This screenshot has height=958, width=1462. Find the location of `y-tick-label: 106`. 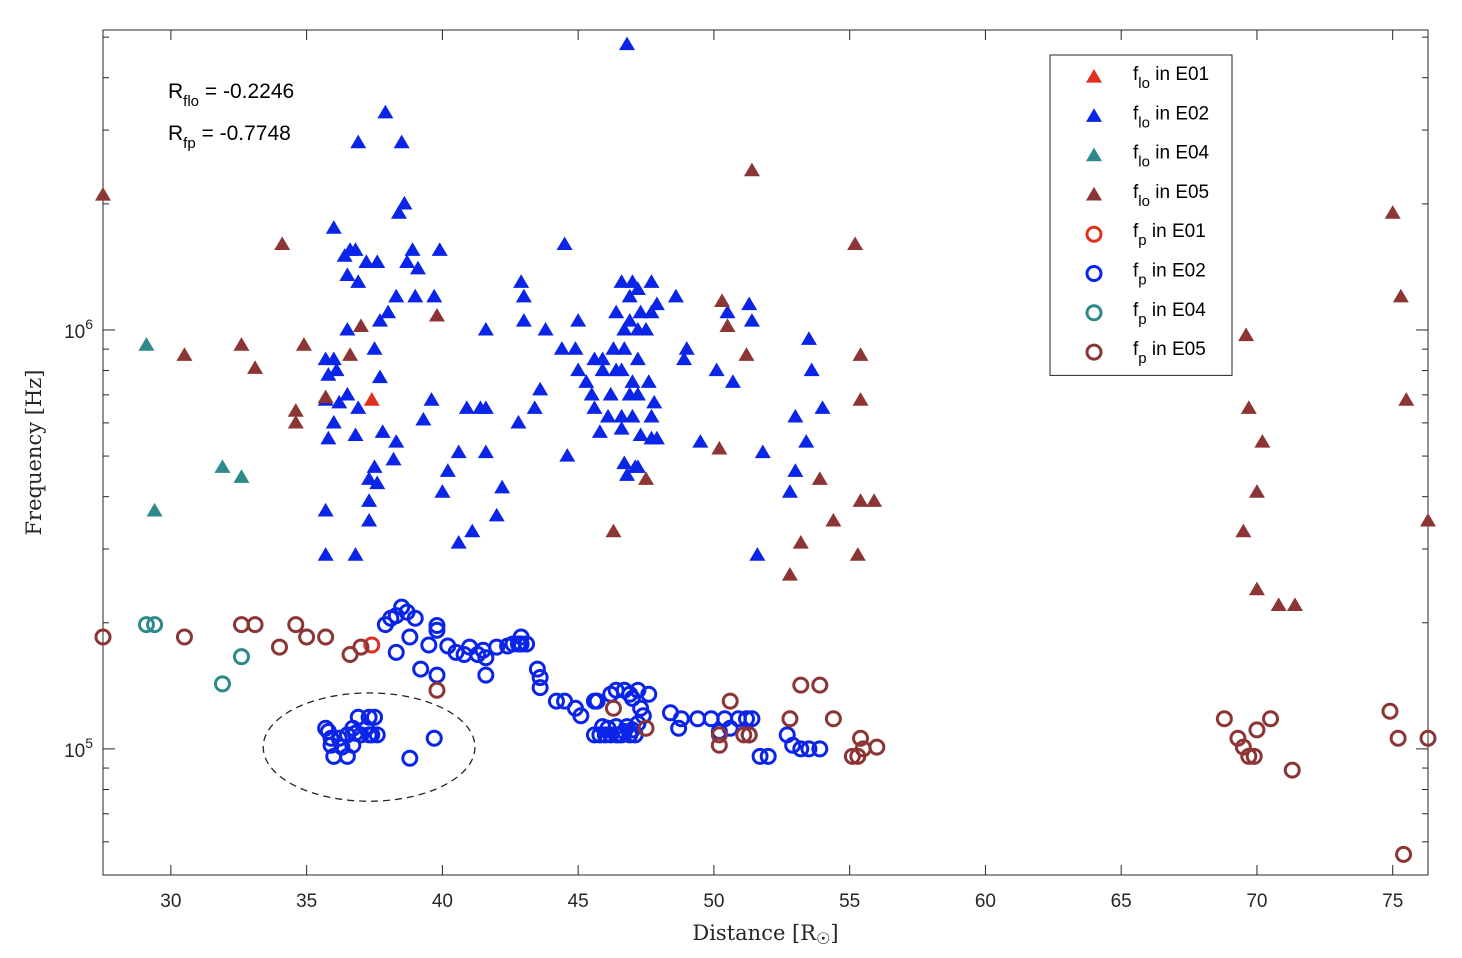

y-tick-label: 106 is located at coordinates (78, 329).